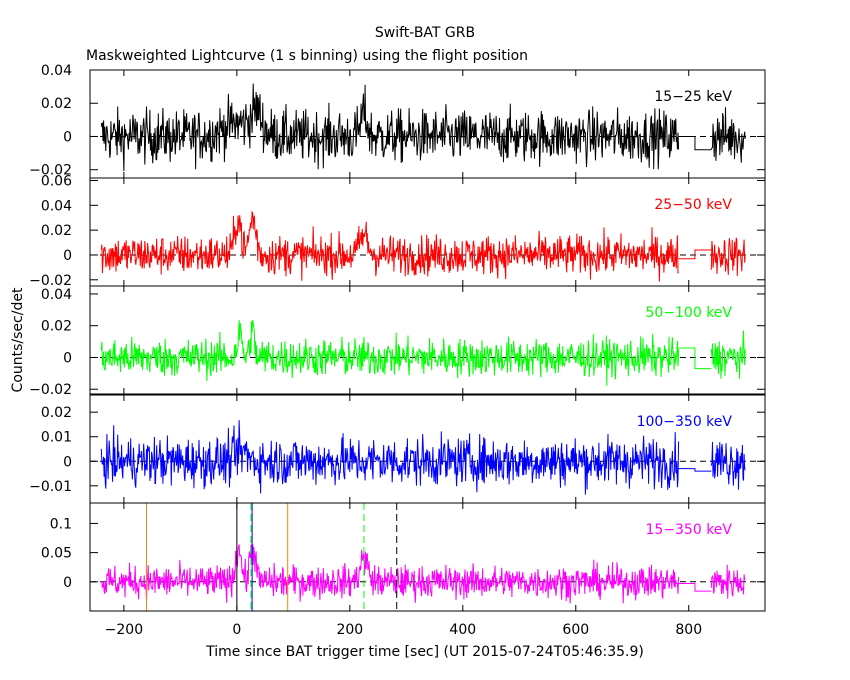  I want to click on panel-3: −0.01 0 0.01 0.02 100−350 keV, so click(397, 449).